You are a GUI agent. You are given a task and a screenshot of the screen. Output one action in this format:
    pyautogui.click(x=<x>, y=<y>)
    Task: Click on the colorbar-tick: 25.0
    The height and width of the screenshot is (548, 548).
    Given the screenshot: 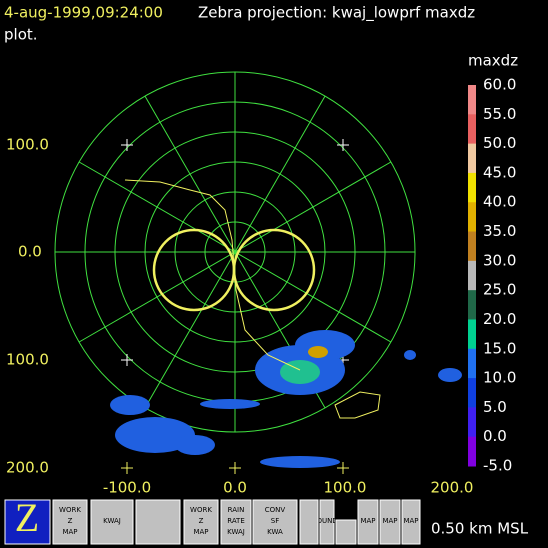 What is the action you would take?
    pyautogui.click(x=499, y=290)
    